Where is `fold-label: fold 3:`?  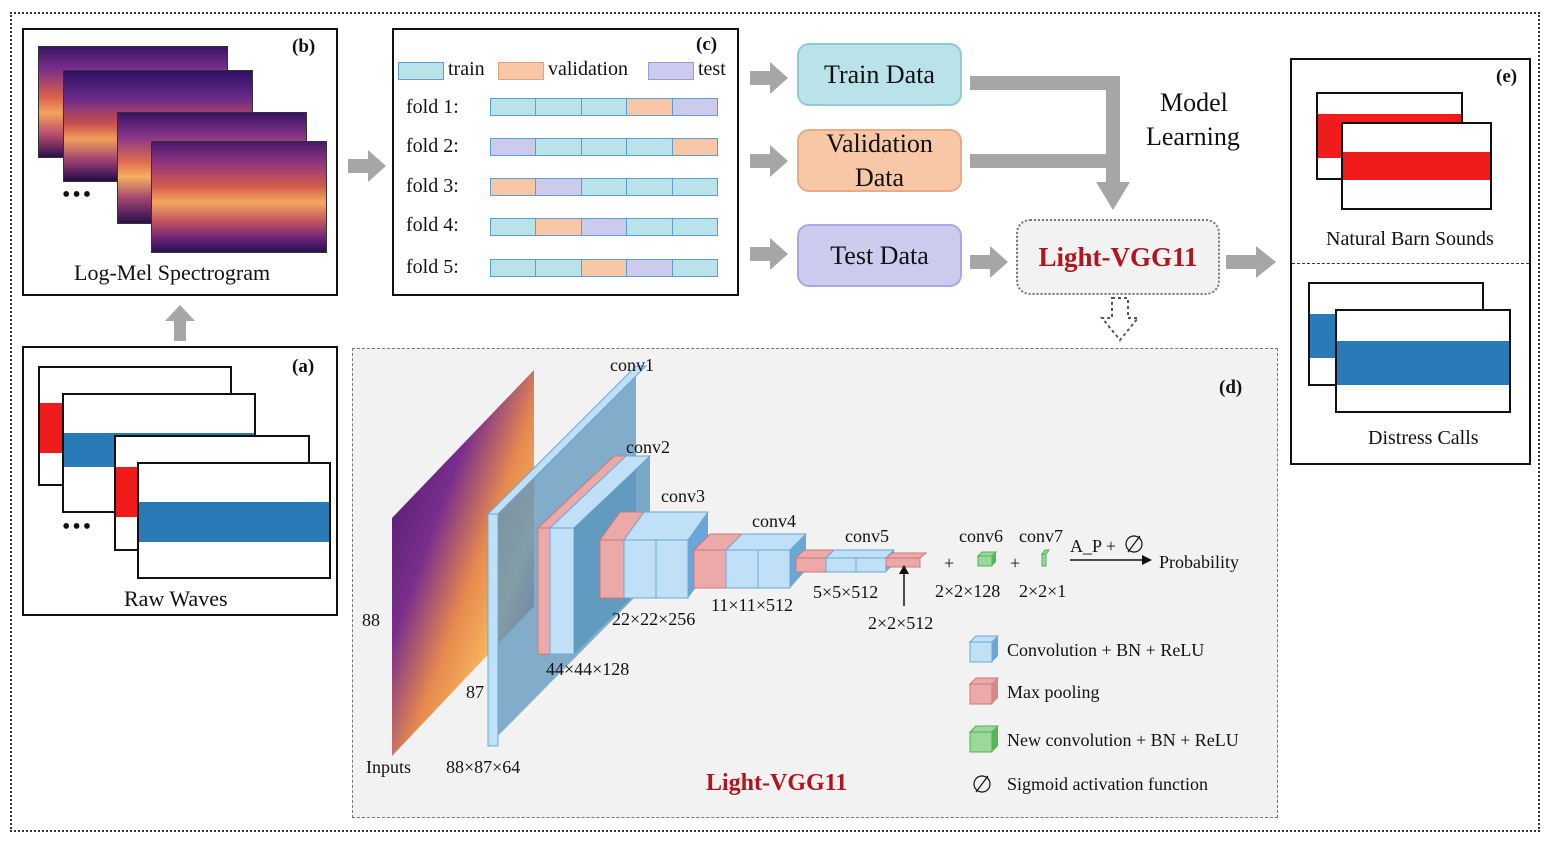 fold-label: fold 3: is located at coordinates (432, 186).